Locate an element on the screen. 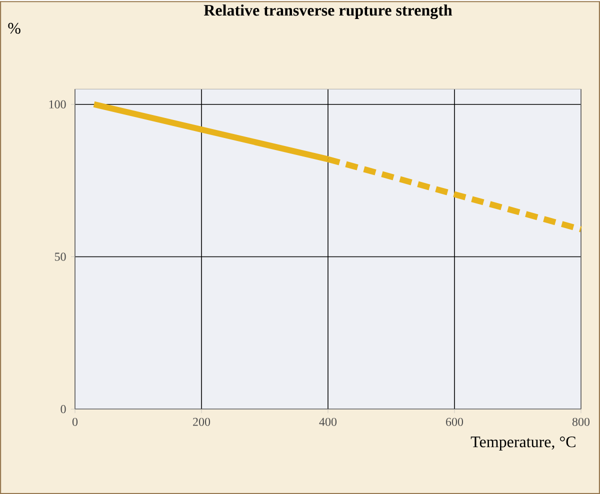  x-tick-label: 200 is located at coordinates (201, 422).